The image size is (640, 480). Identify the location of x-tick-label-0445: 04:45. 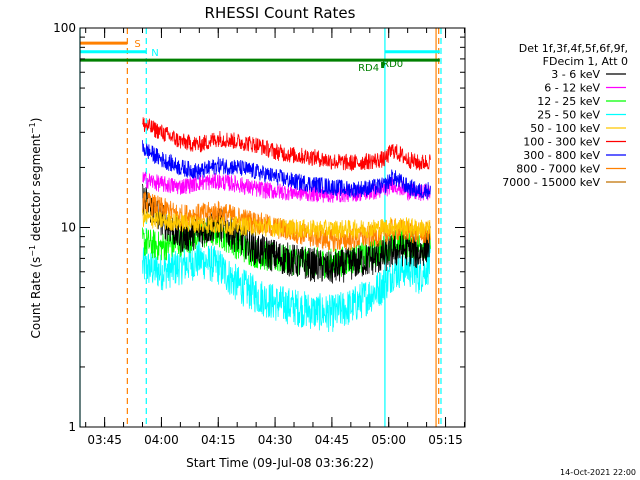
(332, 440).